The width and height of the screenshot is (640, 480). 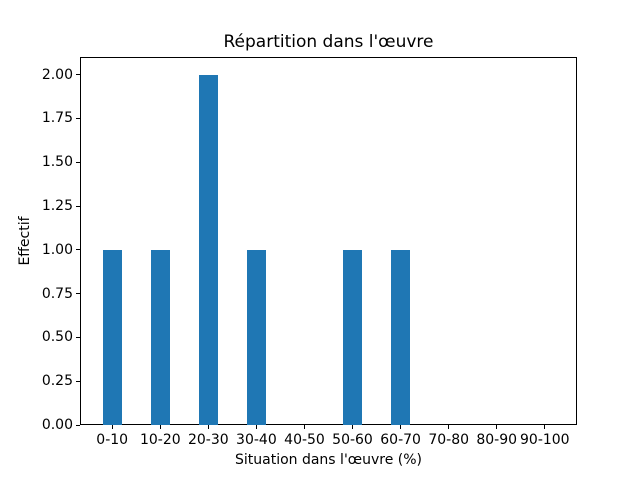 What do you see at coordinates (112, 440) in the screenshot?
I see `x-tick-label: 0-10` at bounding box center [112, 440].